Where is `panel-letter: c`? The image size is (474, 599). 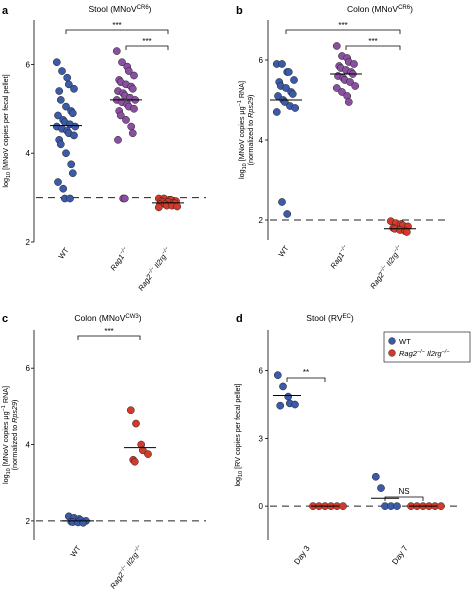
panel-letter: c is located at coordinates (5, 319).